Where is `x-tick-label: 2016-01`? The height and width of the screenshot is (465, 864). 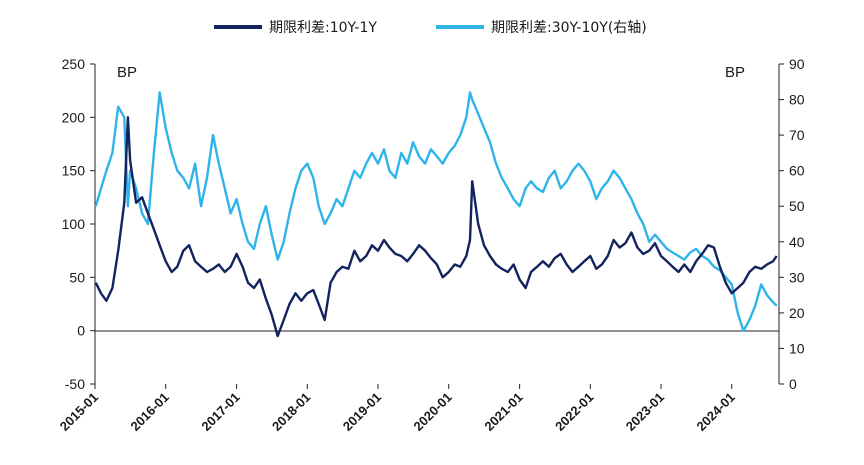 x-tick-label: 2016-01 is located at coordinates (149, 412).